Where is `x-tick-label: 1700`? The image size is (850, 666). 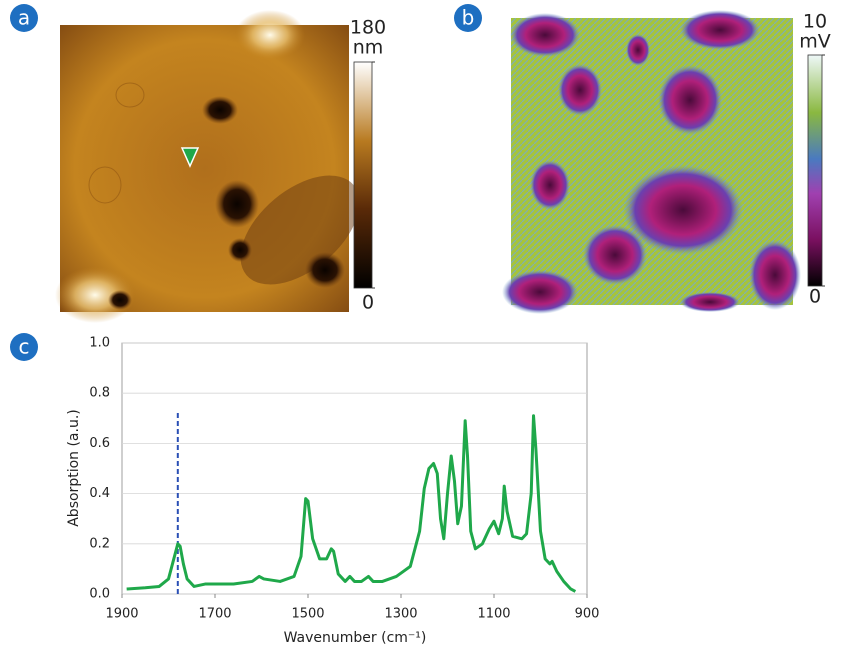
x-tick-label: 1700 is located at coordinates (214, 614).